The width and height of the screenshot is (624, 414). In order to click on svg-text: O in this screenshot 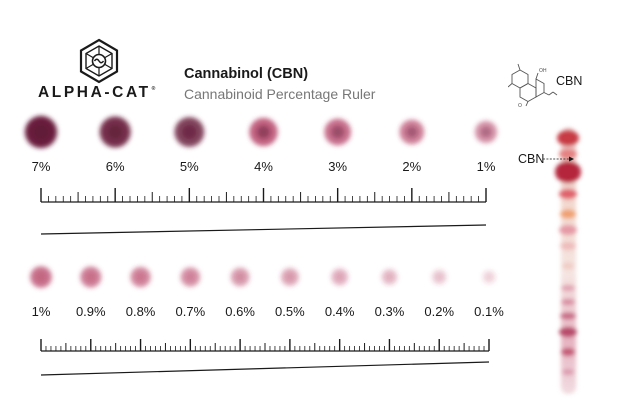, I will do `click(520, 105)`.